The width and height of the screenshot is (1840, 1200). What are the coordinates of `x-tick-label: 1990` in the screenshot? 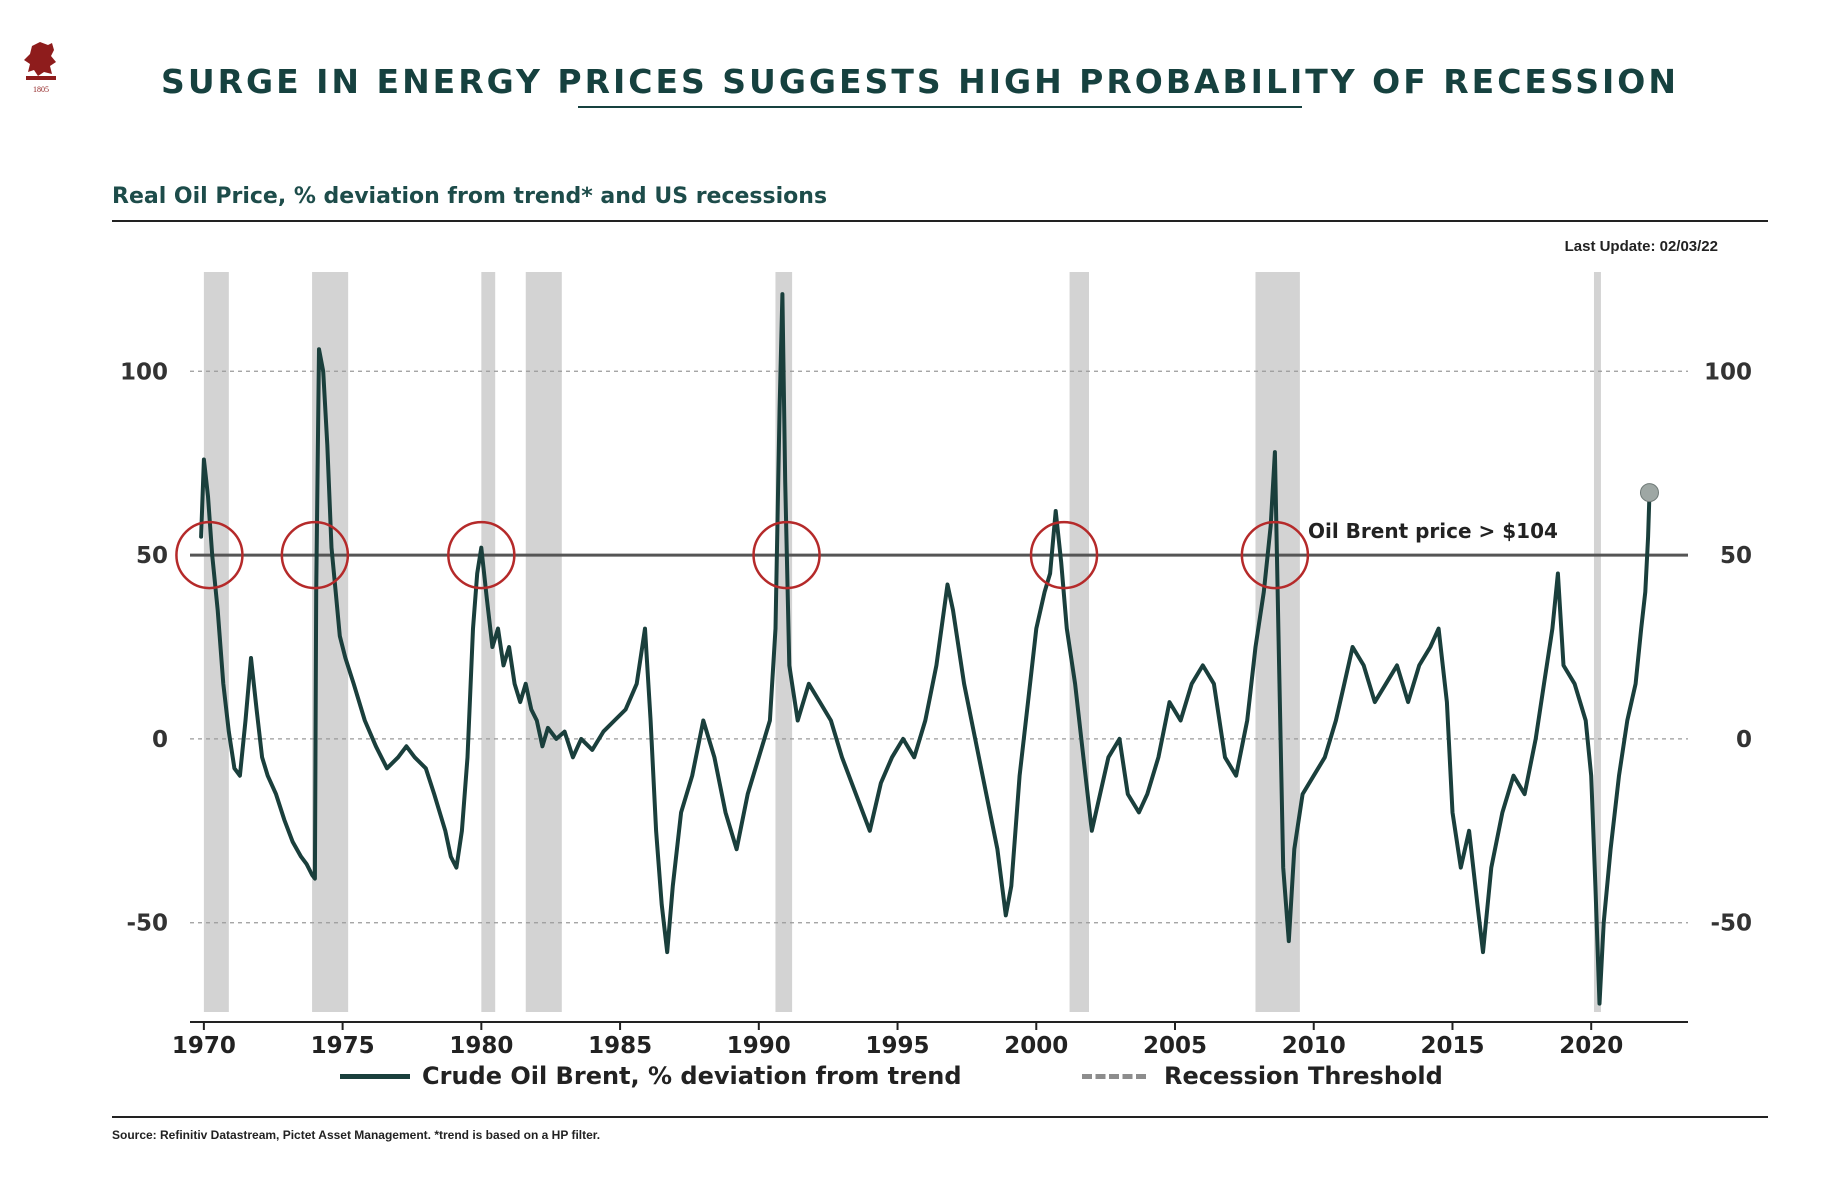 It's located at (759, 1046).